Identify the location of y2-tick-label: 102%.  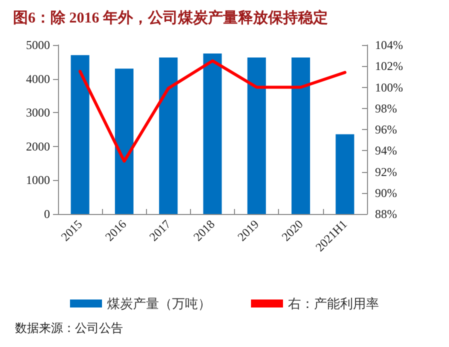
(389, 66).